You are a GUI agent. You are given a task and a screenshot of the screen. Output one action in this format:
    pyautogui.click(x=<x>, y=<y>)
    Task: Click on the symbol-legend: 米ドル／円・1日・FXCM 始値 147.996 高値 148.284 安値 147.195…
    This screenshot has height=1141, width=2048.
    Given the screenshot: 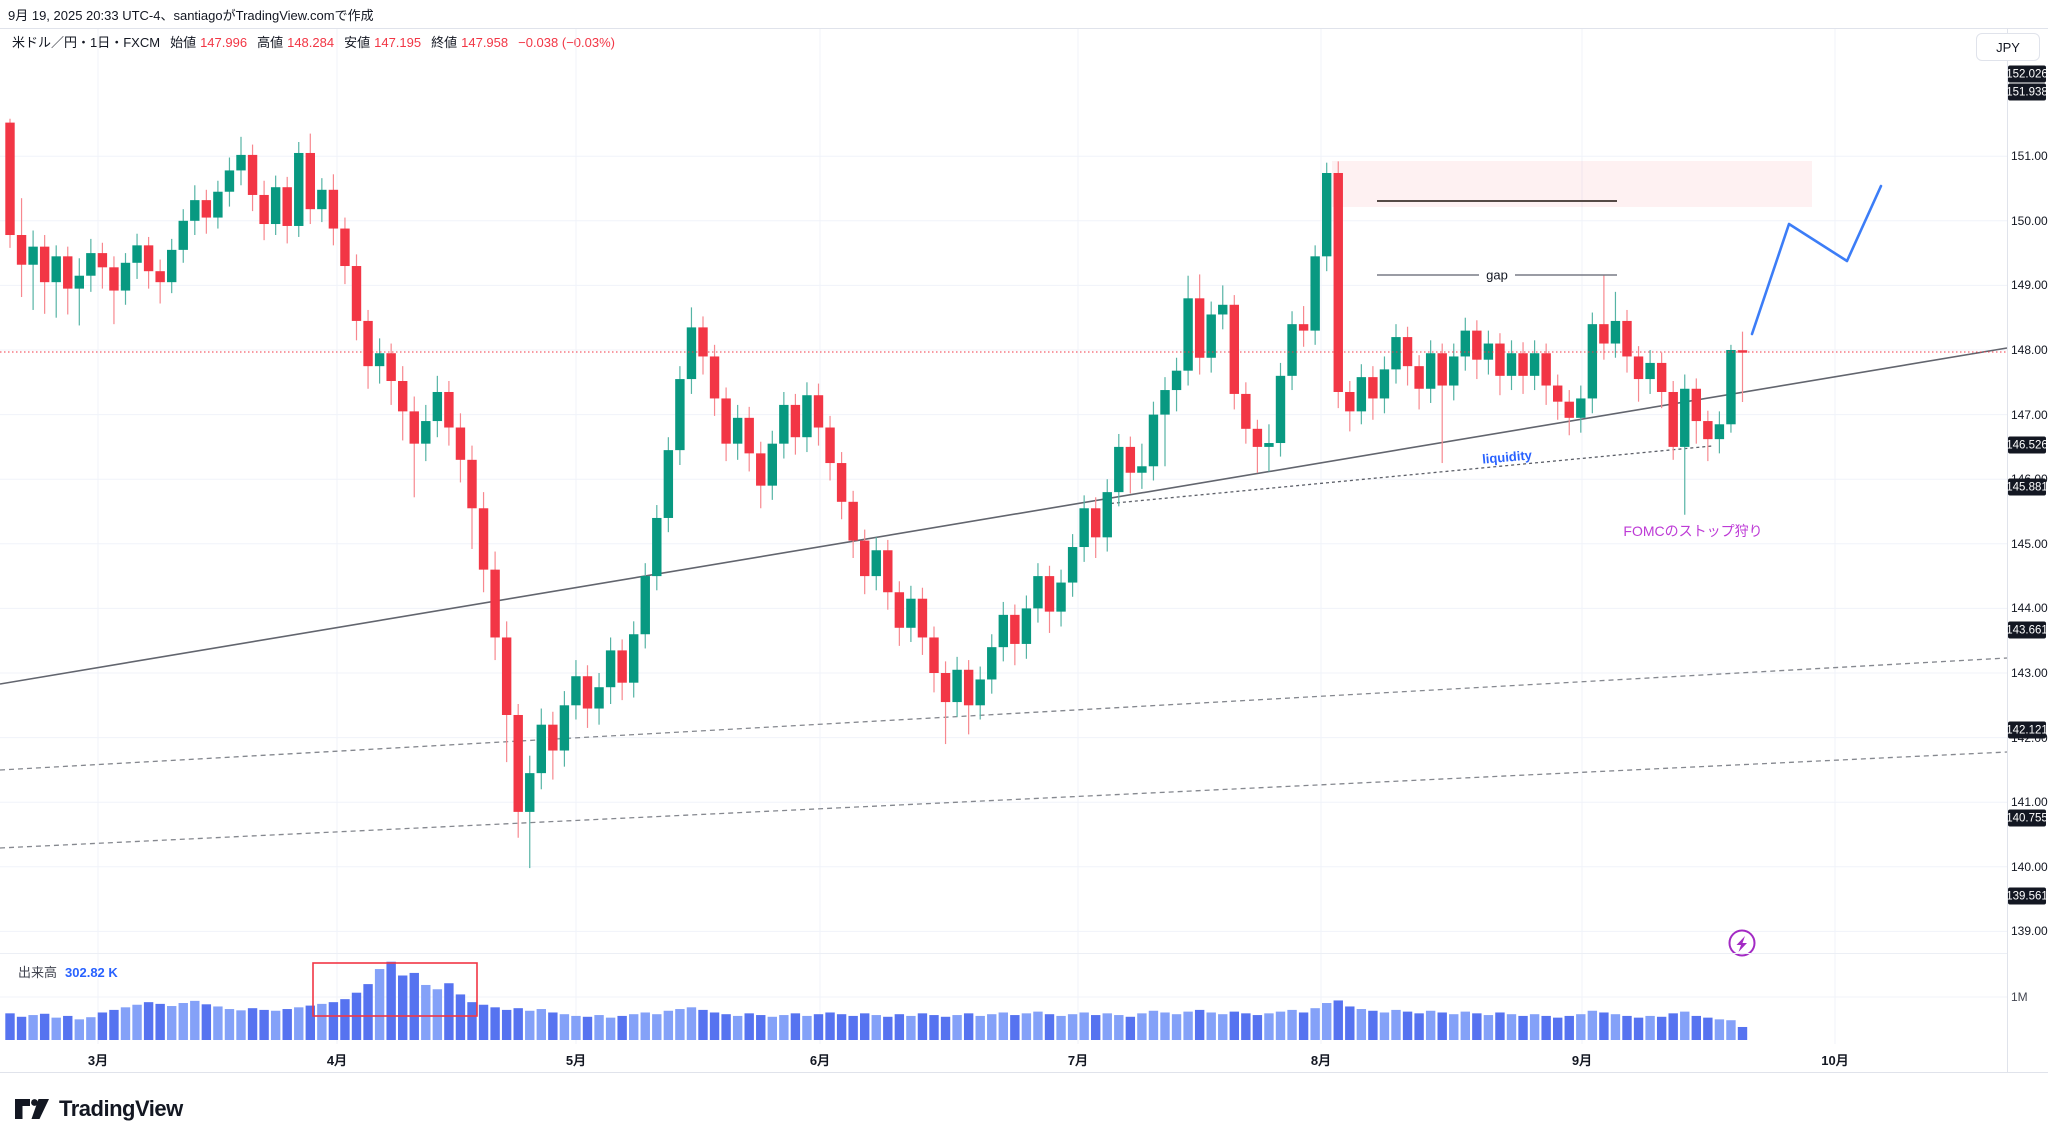 What is the action you would take?
    pyautogui.click(x=315, y=41)
    